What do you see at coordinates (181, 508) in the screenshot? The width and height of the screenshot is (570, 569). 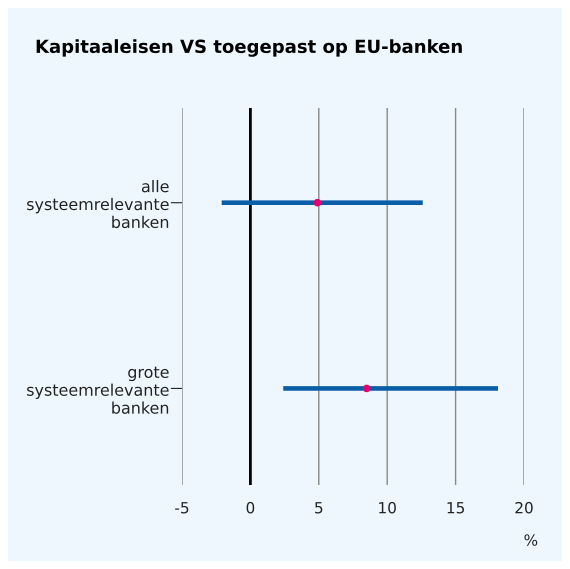 I see `x-tick-label: -5` at bounding box center [181, 508].